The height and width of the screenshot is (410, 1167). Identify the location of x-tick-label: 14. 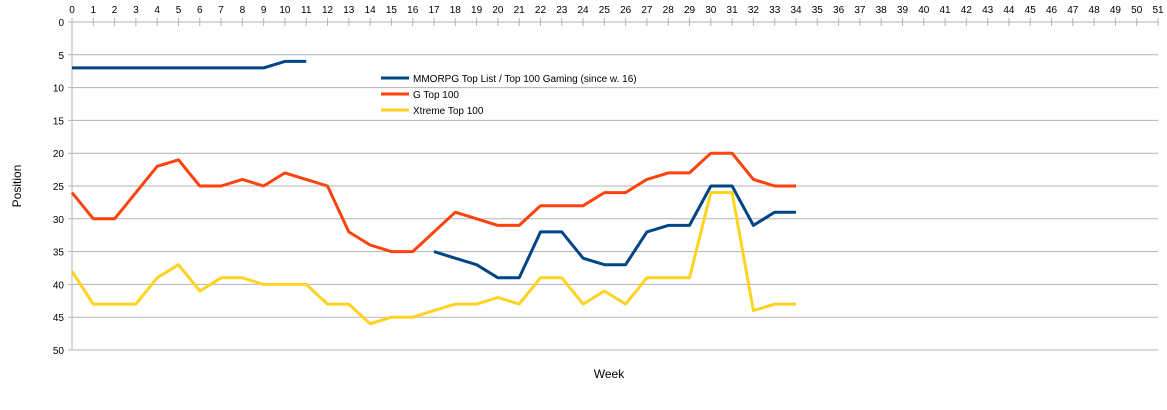
(371, 10).